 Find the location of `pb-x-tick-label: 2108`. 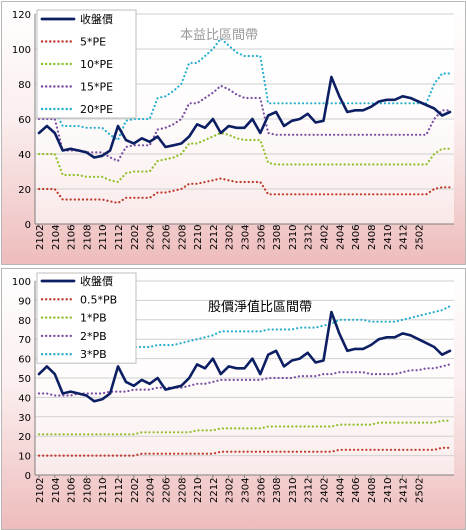

pb-x-tick-label: 2108 is located at coordinates (87, 490).